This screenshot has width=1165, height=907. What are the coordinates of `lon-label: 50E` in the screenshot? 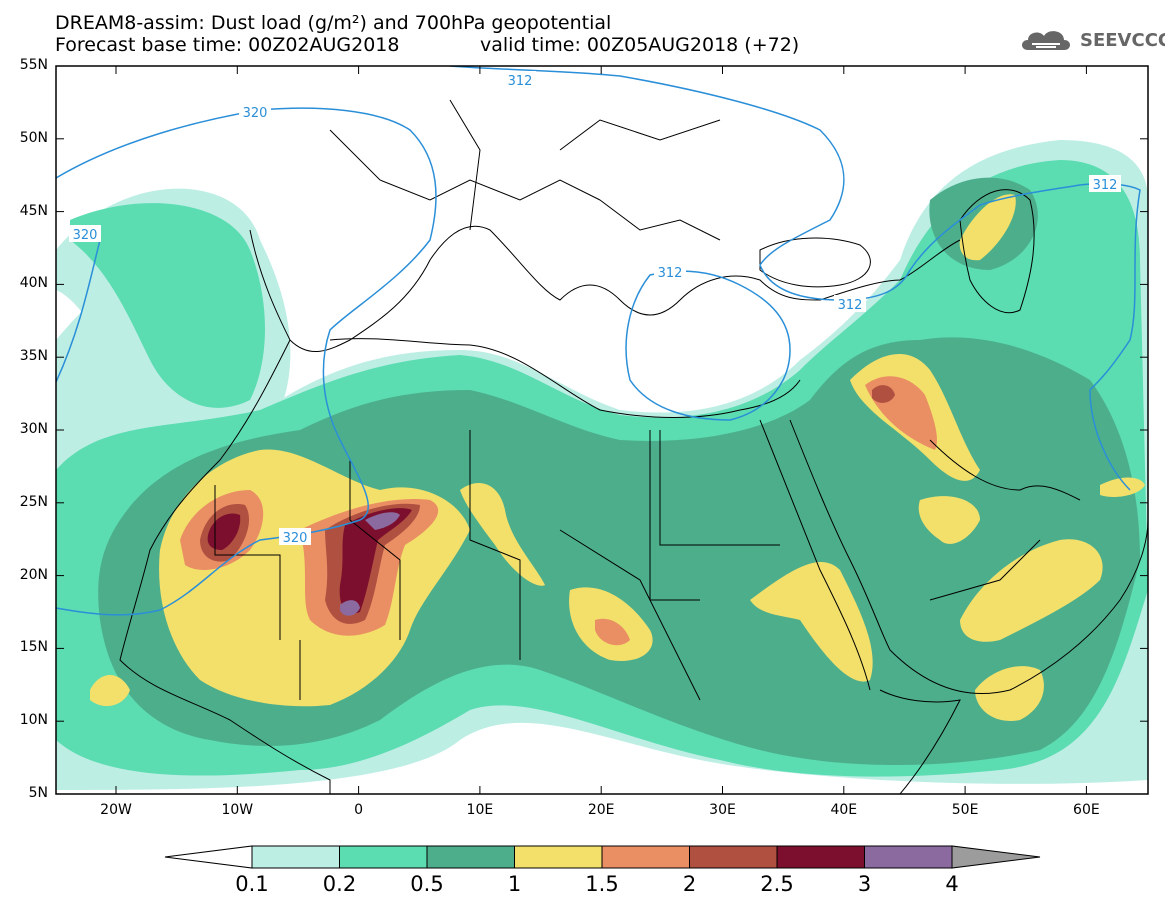 It's located at (965, 810).